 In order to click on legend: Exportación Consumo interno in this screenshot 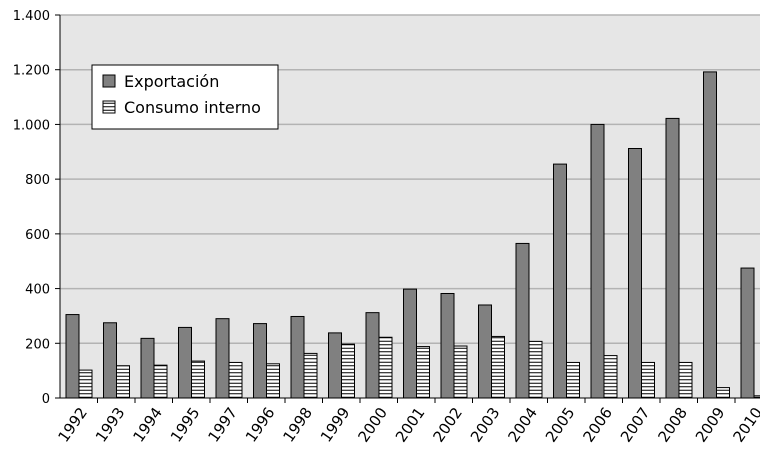, I will do `click(185, 97)`.